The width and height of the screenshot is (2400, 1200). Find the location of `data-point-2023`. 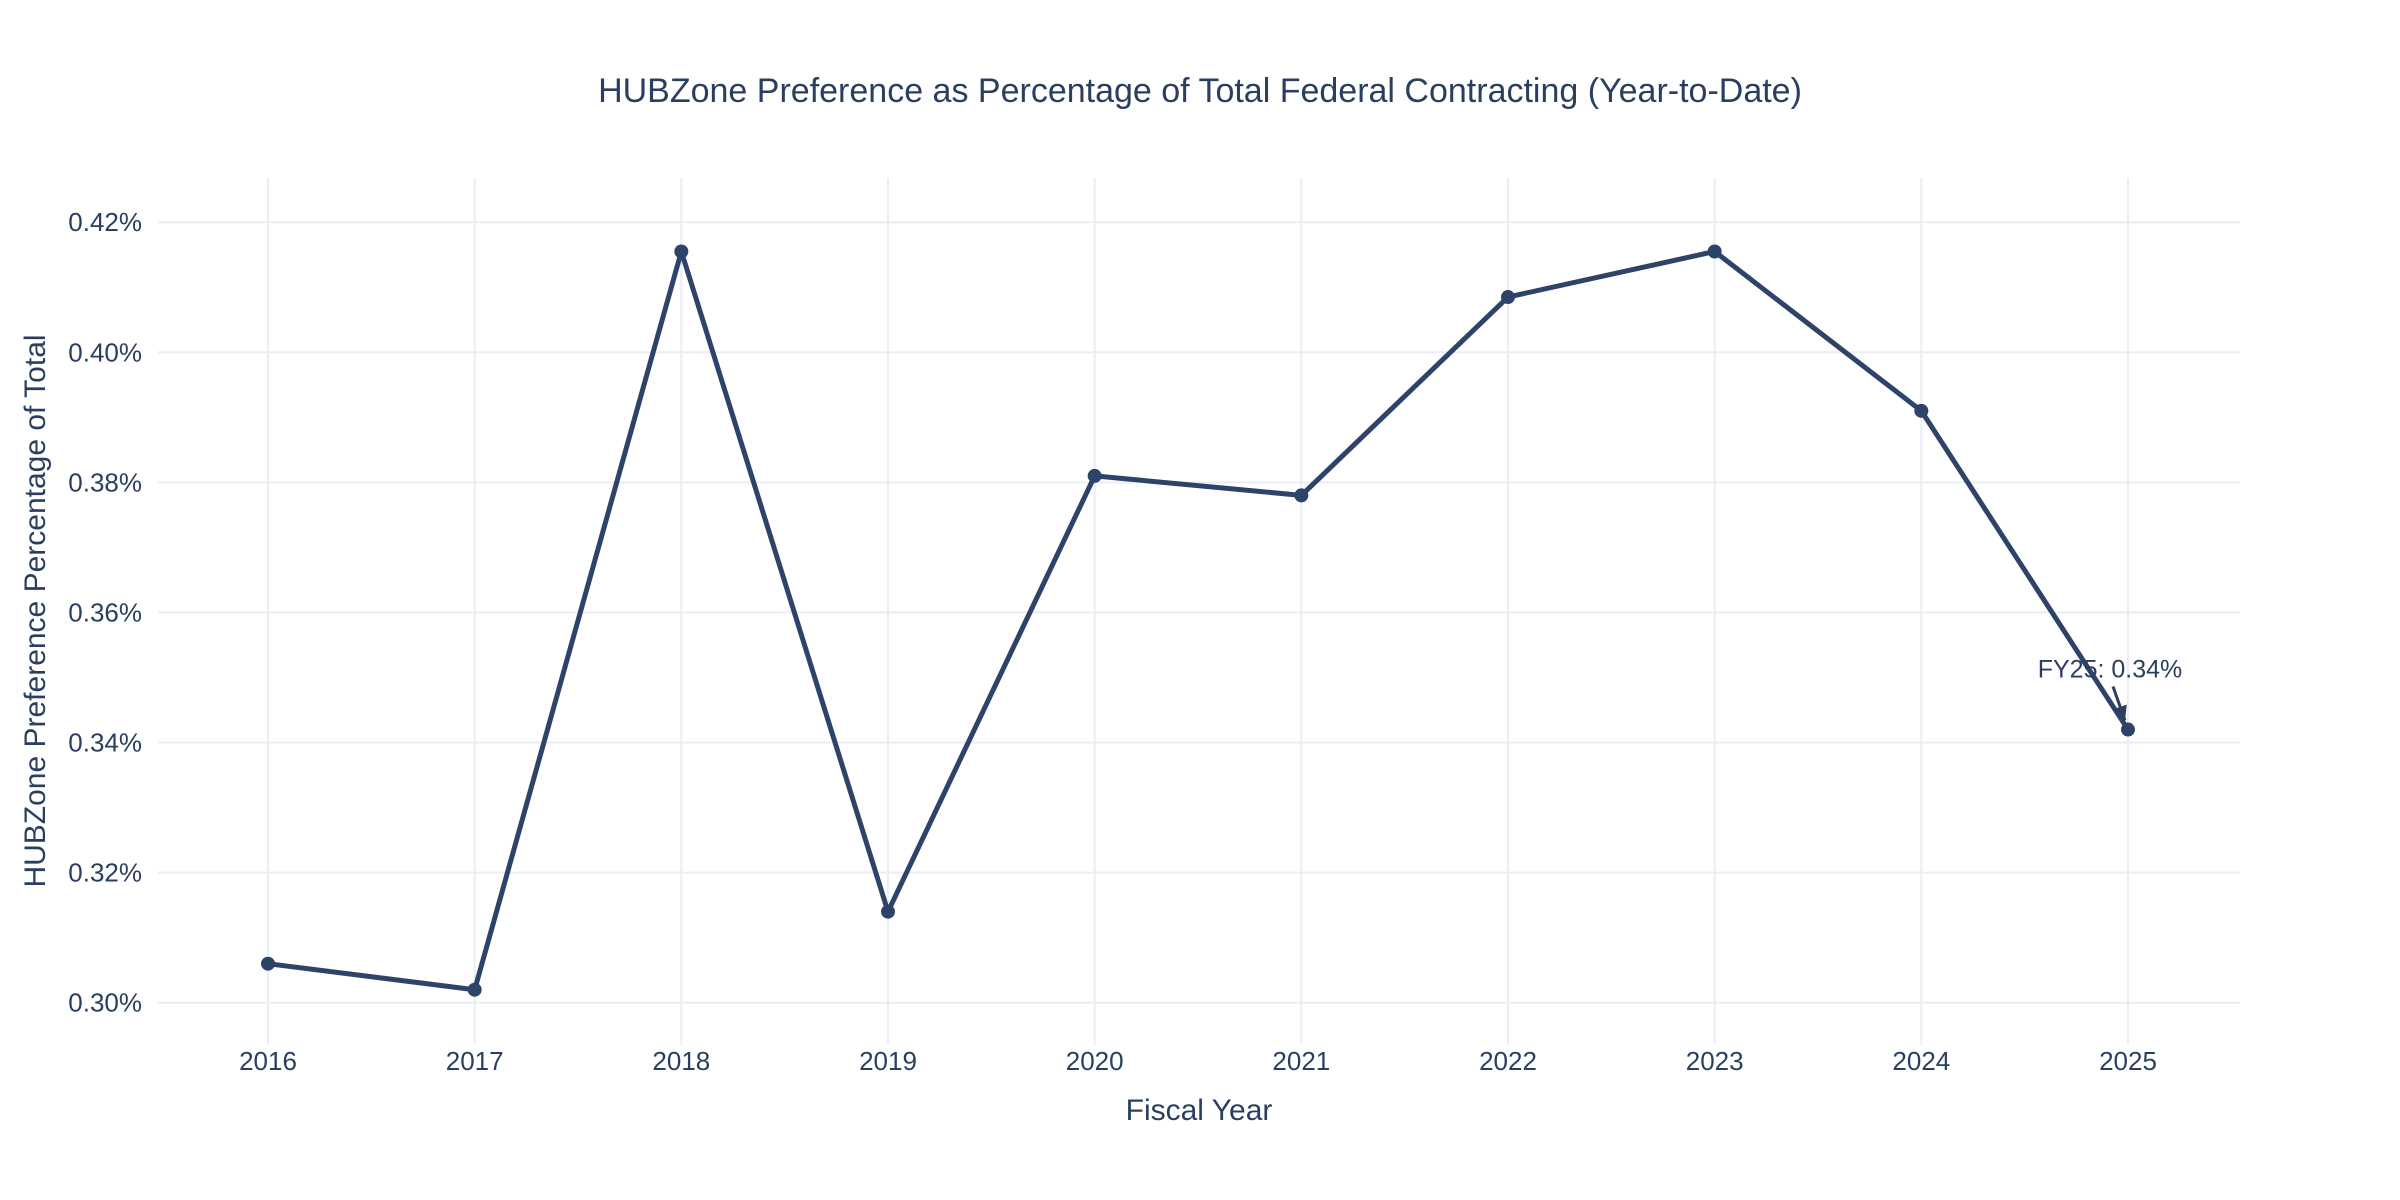

data-point-2023 is located at coordinates (1714, 251).